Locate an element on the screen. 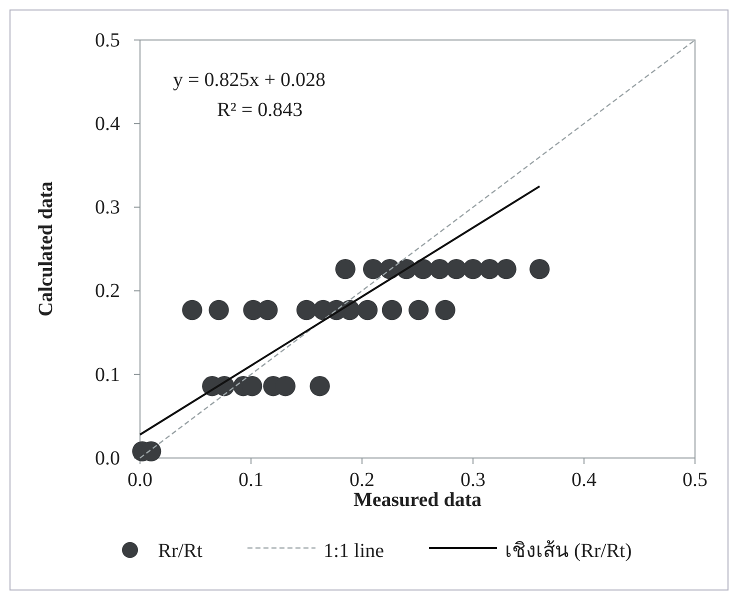  x-tick-label: 0.4 is located at coordinates (584, 480).